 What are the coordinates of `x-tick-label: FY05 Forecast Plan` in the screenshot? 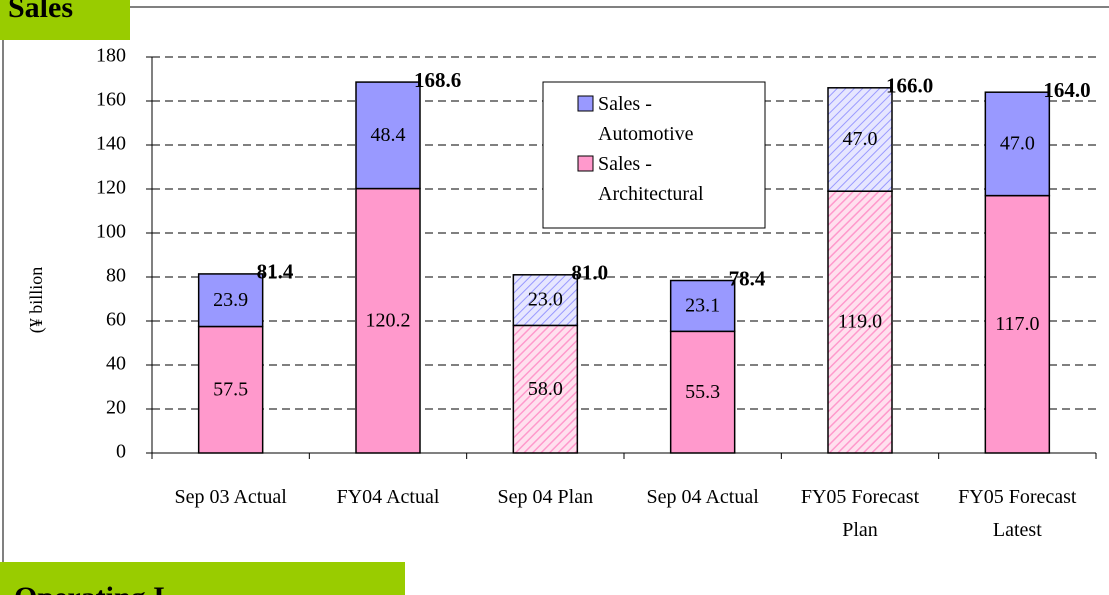 It's located at (860, 513).